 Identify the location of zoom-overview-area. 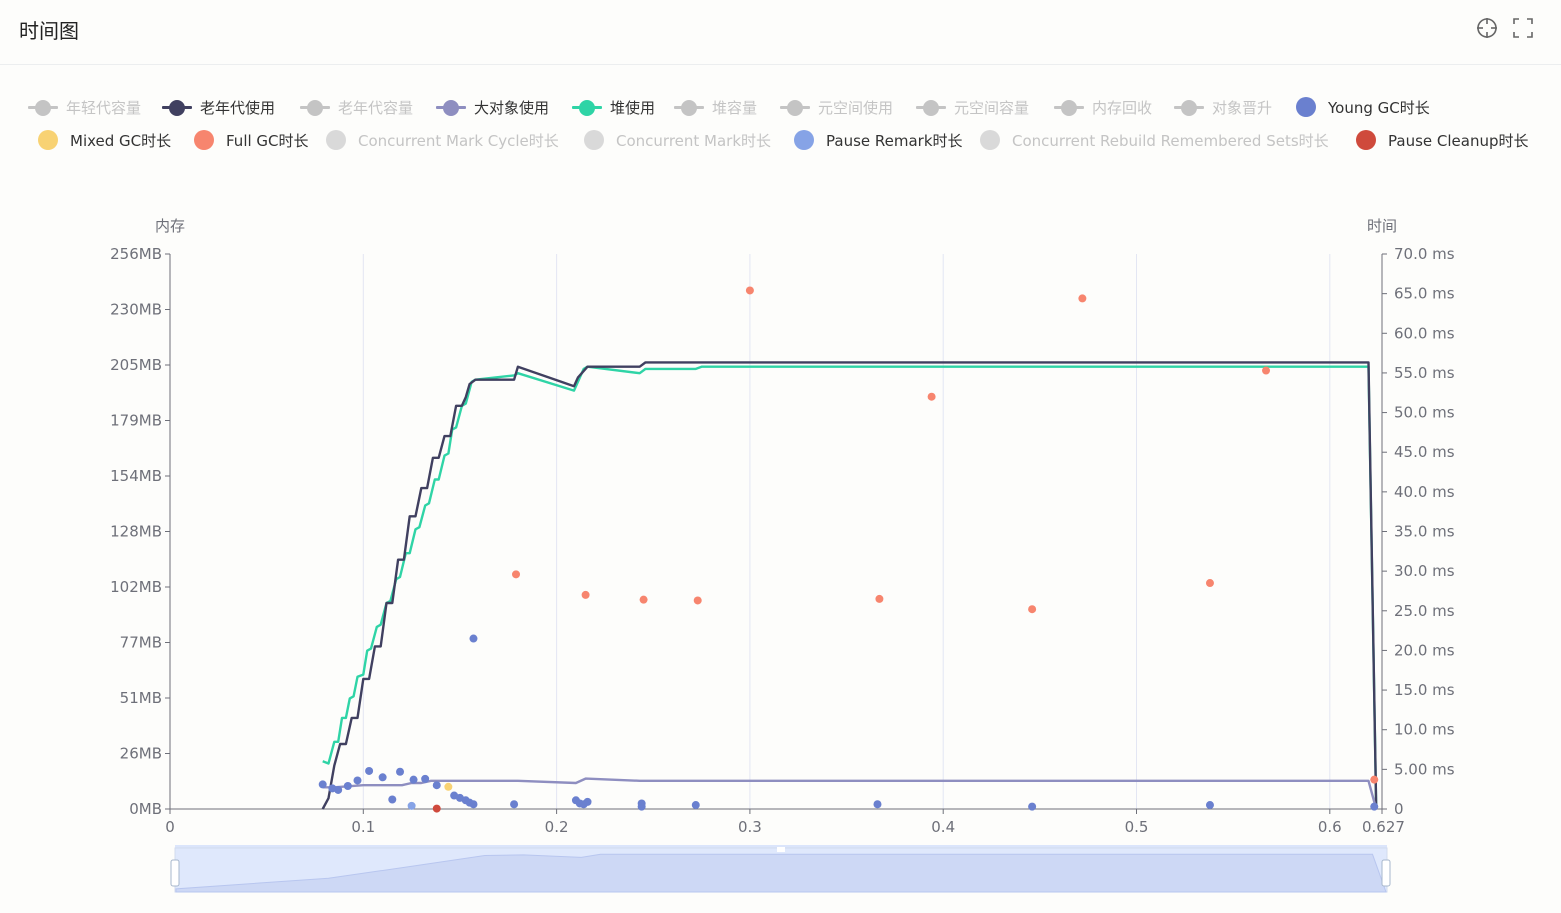
(781, 873).